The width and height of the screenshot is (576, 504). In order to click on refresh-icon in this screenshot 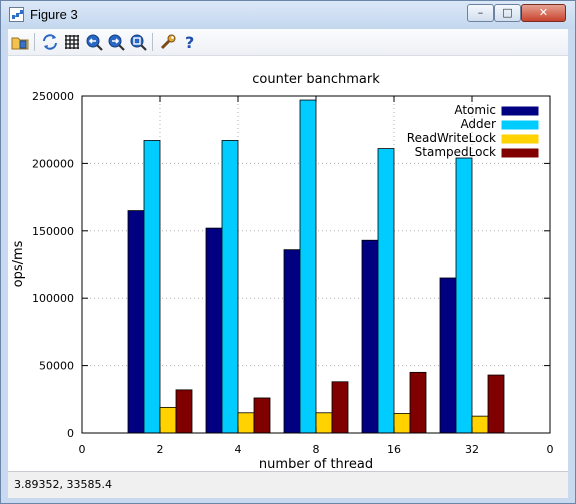, I will do `click(50, 42)`.